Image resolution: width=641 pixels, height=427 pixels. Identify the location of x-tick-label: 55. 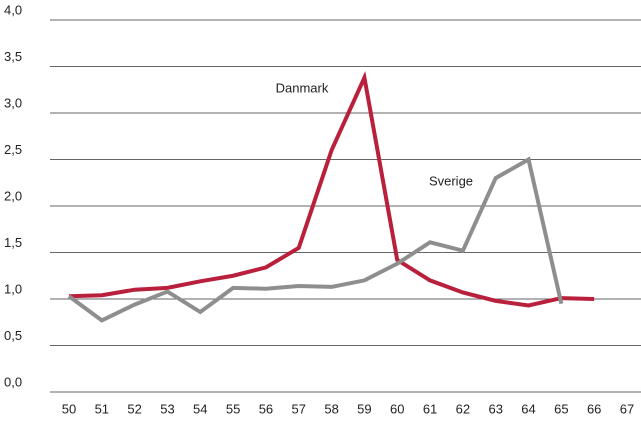
(233, 408).